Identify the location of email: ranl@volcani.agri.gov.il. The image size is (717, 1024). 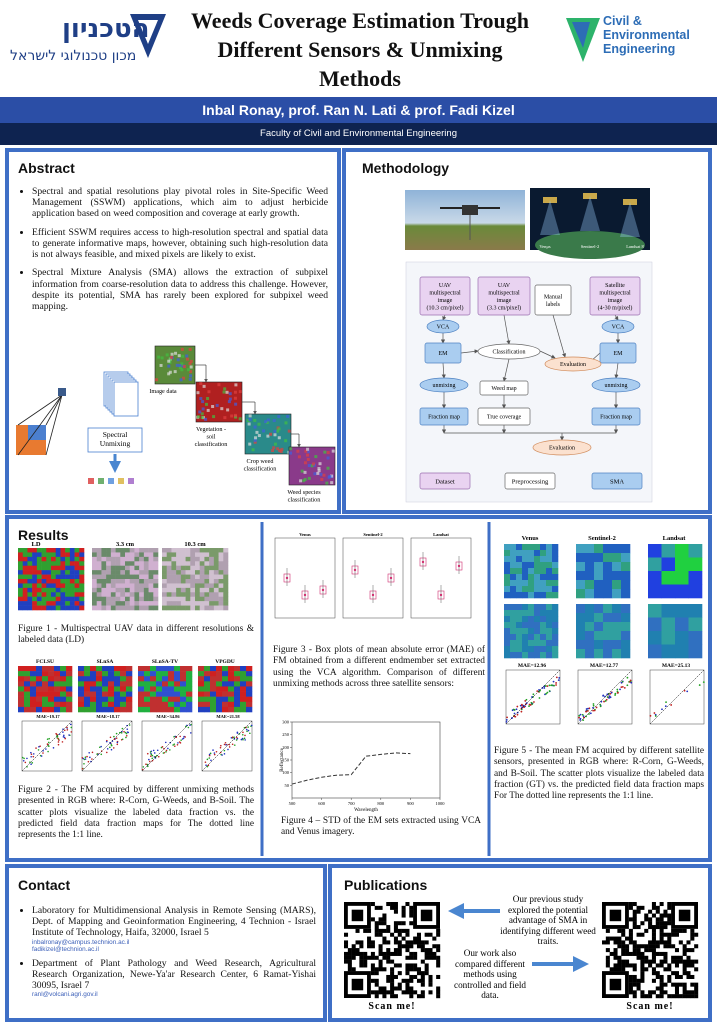
(65, 995).